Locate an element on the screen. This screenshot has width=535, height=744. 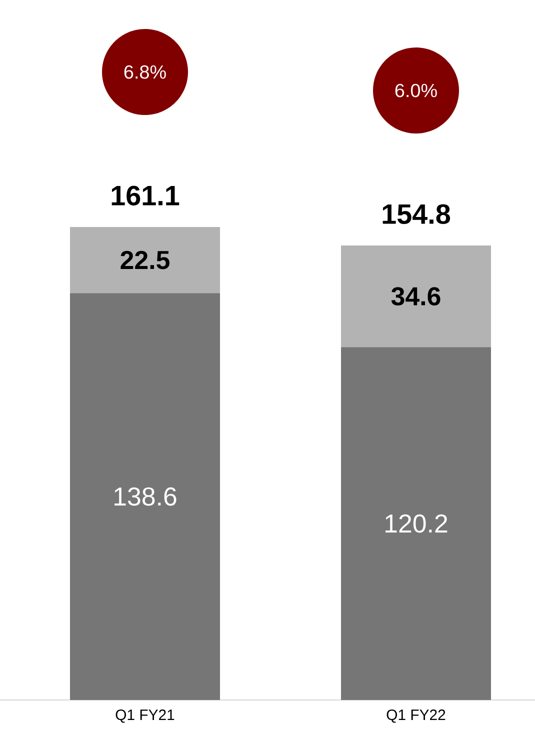
total-label: 161.1 is located at coordinates (146, 196).